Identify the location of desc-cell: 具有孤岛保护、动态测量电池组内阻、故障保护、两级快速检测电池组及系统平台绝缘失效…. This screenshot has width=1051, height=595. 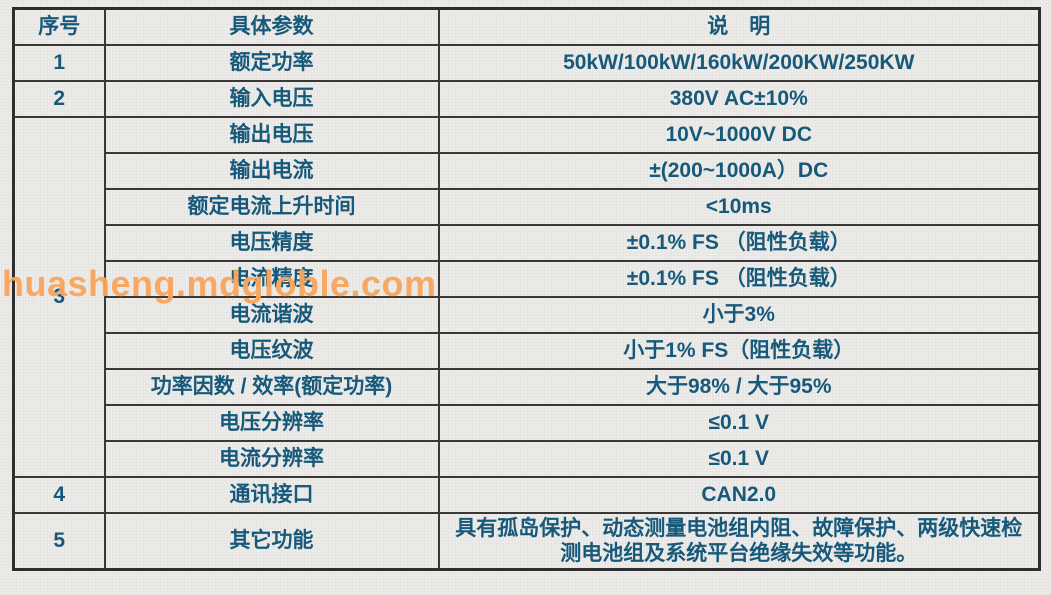
(739, 541).